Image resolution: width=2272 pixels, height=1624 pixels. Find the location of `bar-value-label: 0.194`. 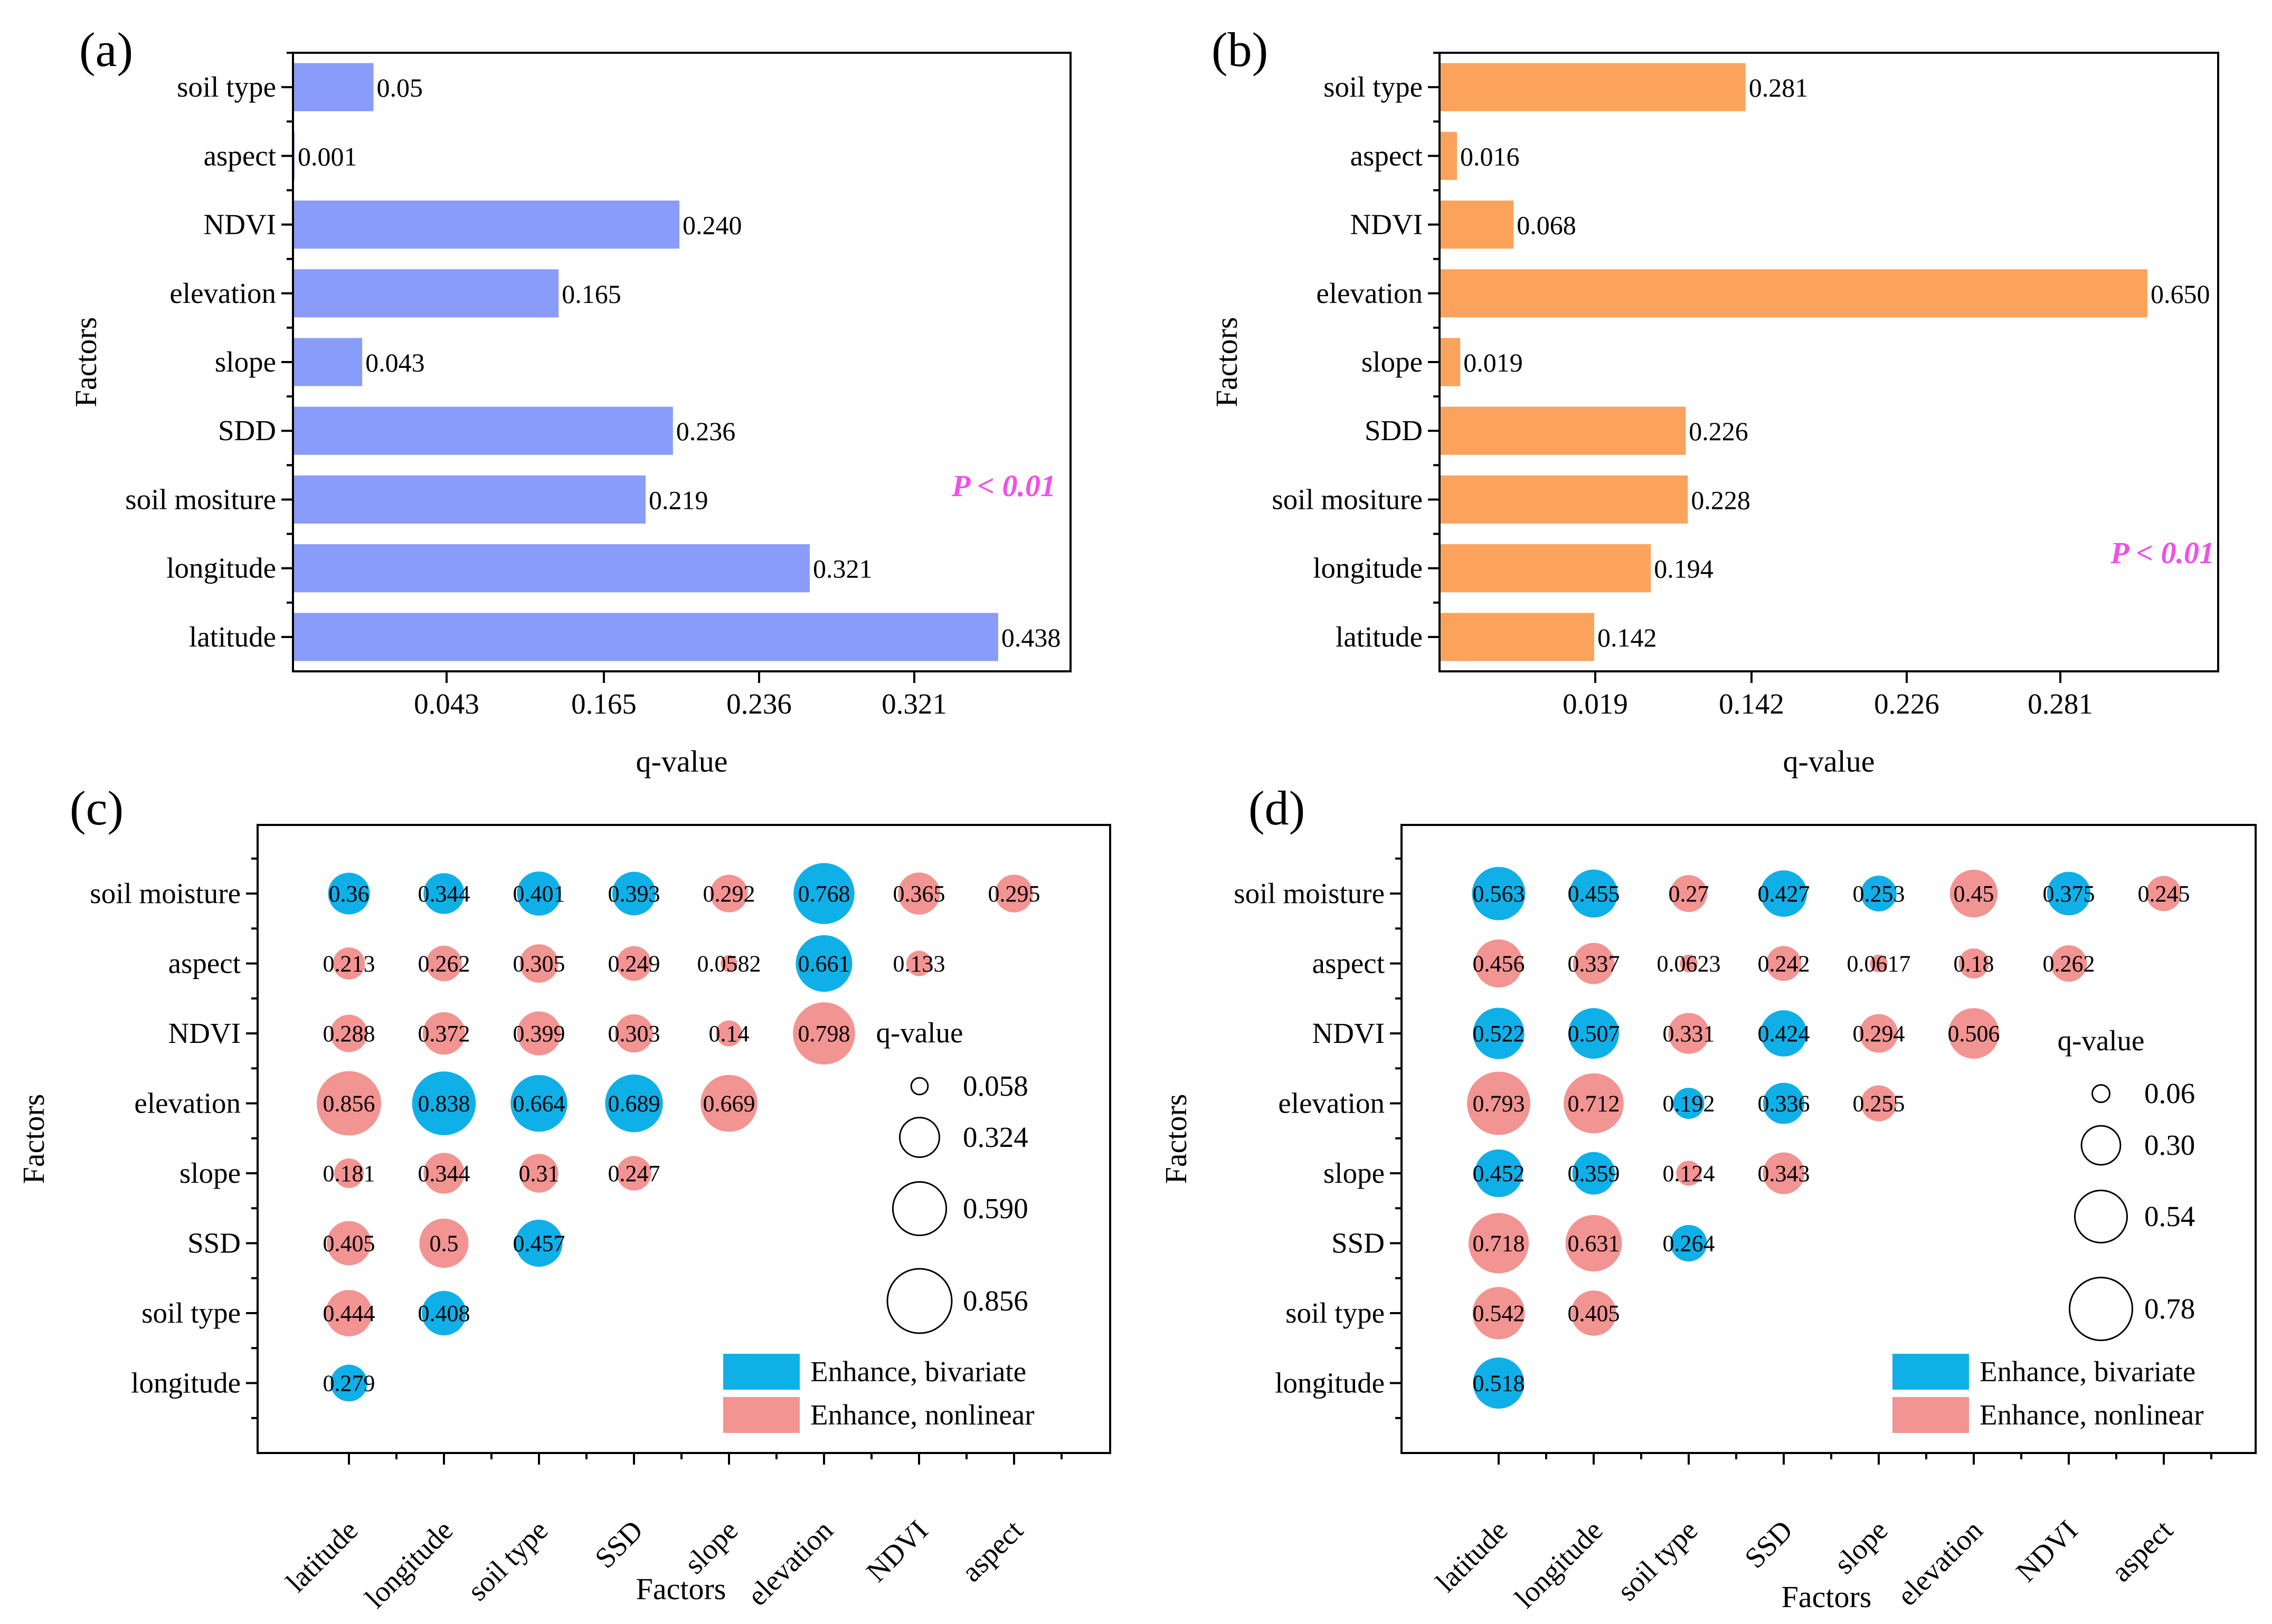

bar-value-label: 0.194 is located at coordinates (1684, 569).